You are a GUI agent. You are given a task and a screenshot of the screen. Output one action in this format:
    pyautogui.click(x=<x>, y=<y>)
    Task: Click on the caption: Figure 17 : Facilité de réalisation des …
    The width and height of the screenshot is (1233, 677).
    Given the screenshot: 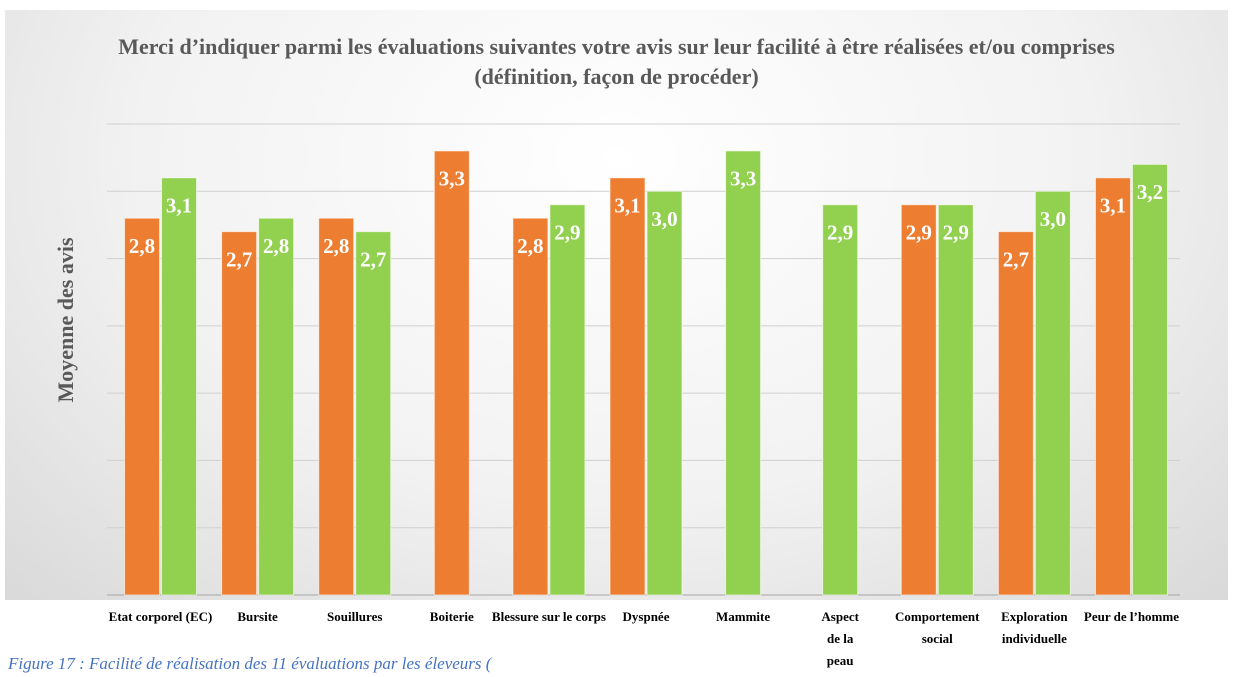 What is the action you would take?
    pyautogui.click(x=250, y=663)
    